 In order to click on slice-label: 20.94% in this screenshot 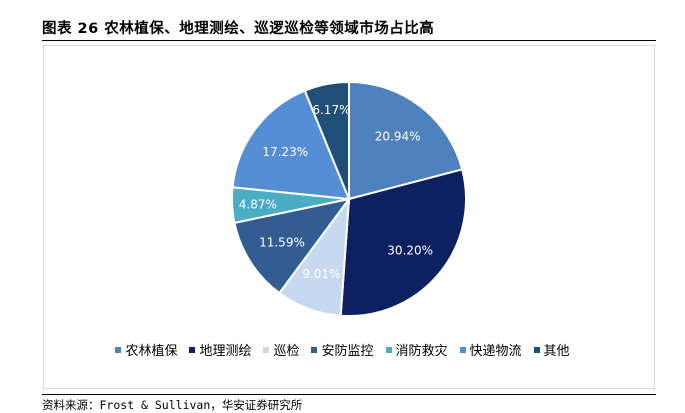, I will do `click(398, 137)`.